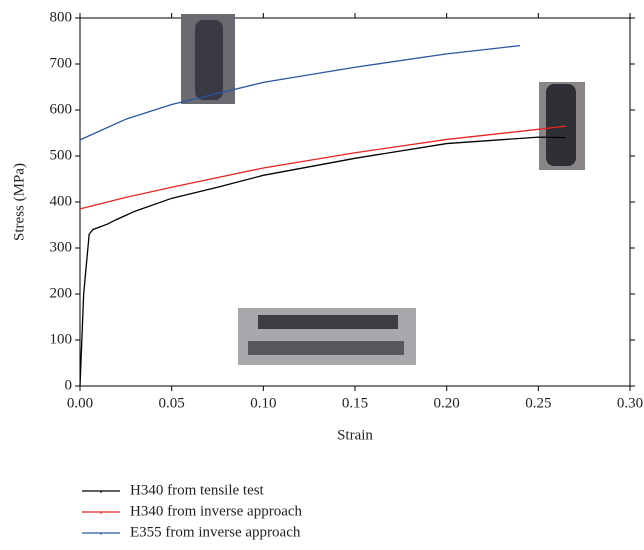  I want to click on y-tick-label: 600, so click(61, 109).